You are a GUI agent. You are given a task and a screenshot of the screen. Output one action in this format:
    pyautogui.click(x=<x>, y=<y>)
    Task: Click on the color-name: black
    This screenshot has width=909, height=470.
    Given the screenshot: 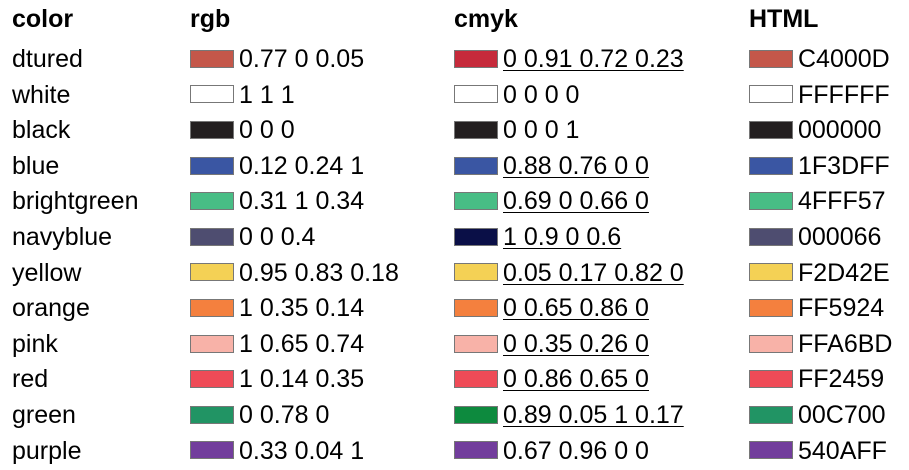 What is the action you would take?
    pyautogui.click(x=41, y=130)
    